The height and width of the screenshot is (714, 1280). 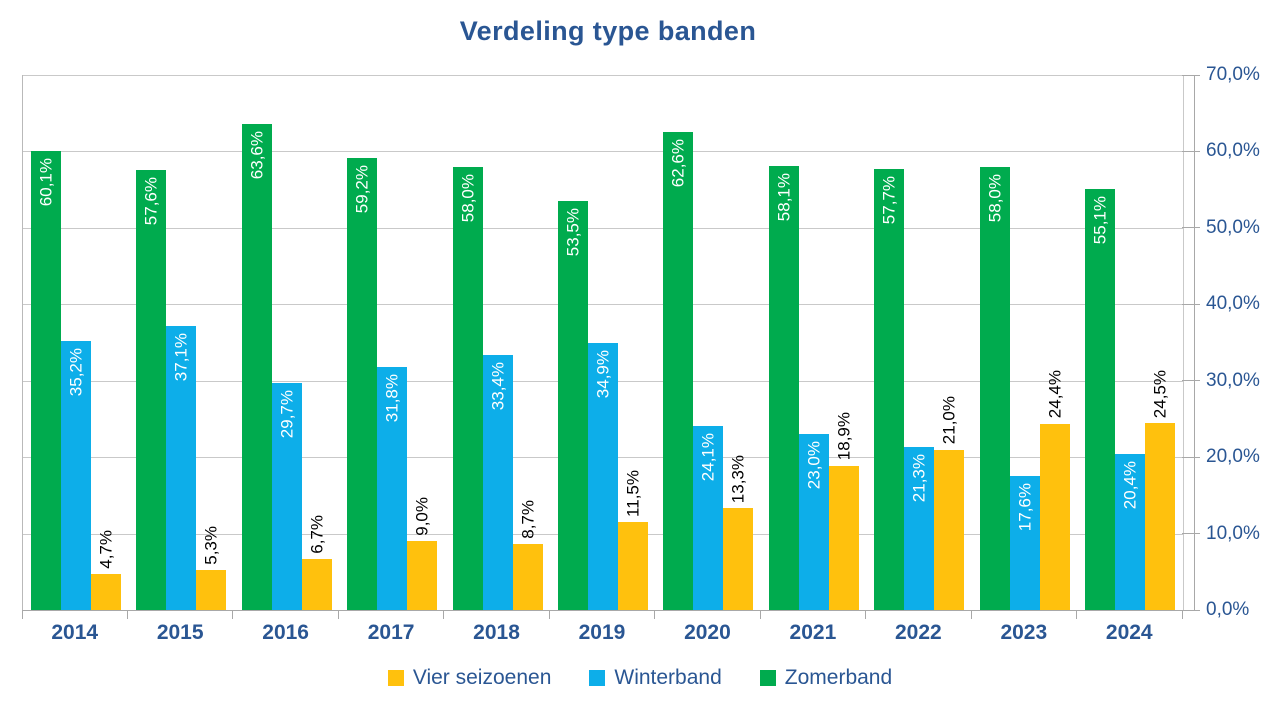 I want to click on bar-label: 18,9%, so click(x=844, y=436).